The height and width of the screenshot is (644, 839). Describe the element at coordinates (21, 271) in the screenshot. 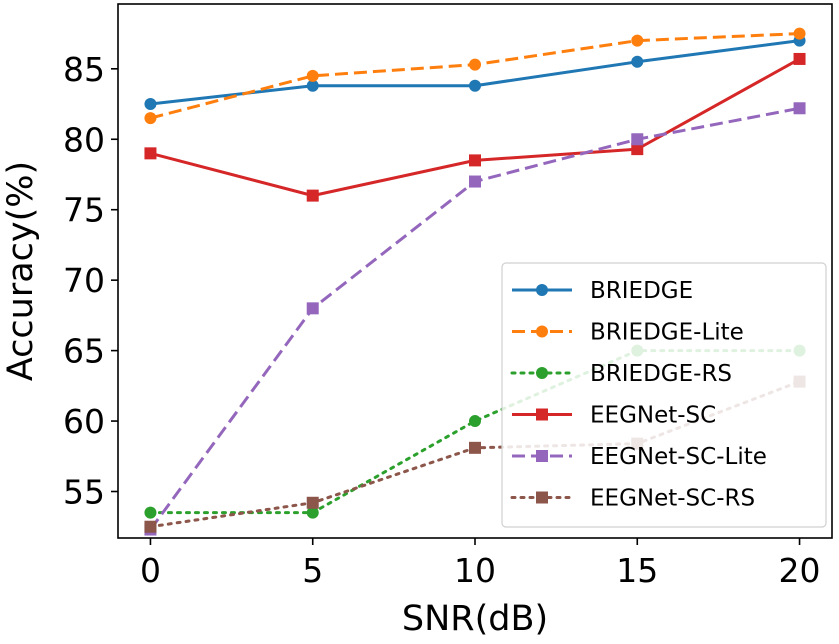

I see `y-axis-label: Accuracy(%)` at that location.